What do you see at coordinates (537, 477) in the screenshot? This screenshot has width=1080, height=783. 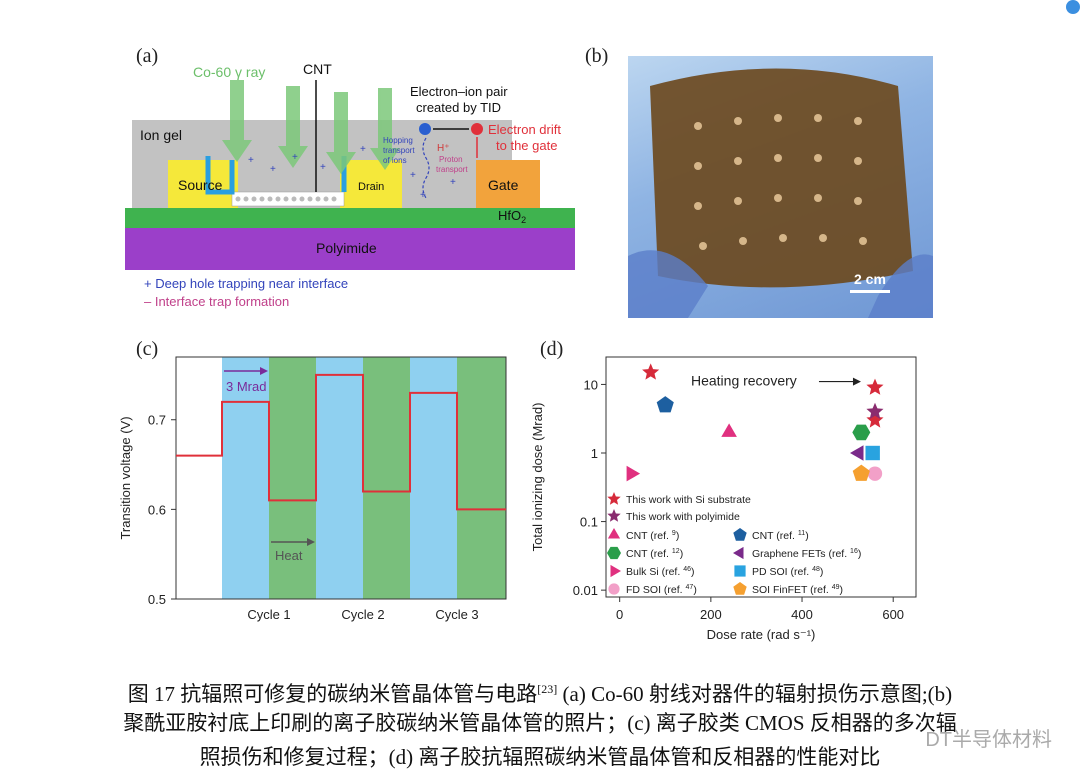 I see `y-axis-label: Total ionizing dose (Mrad)` at bounding box center [537, 477].